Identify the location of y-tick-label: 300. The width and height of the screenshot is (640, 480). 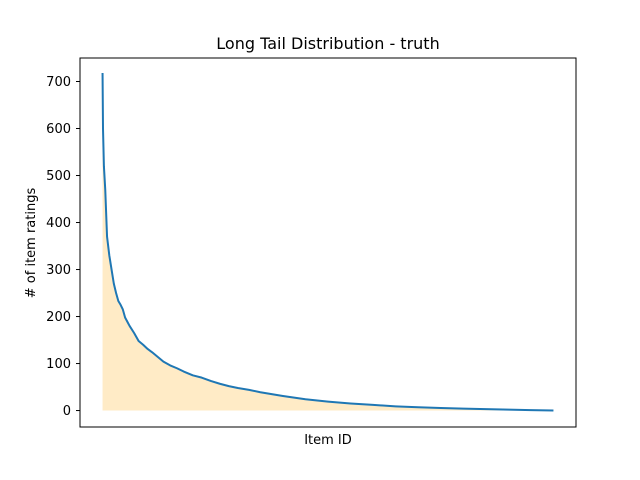
(58, 270).